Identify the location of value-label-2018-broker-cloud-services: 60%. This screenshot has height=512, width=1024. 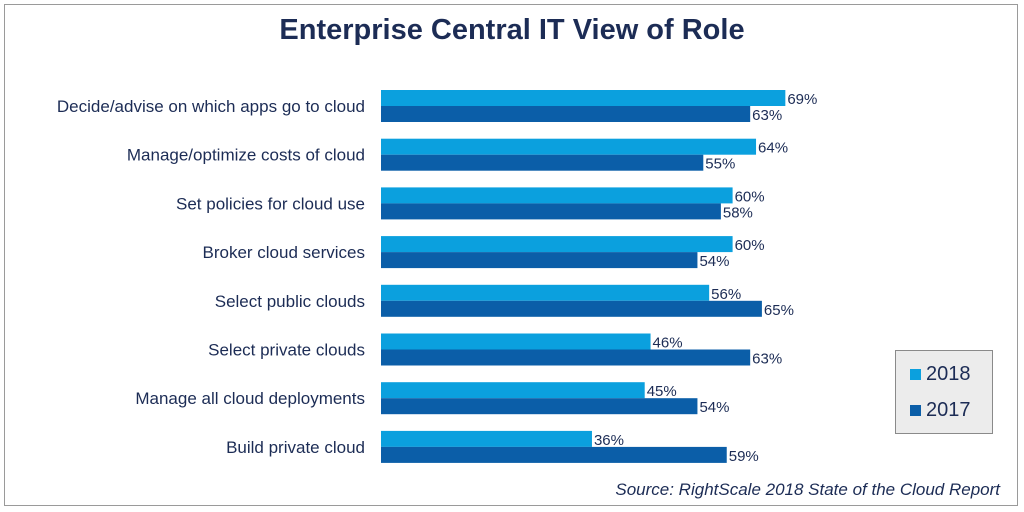
(750, 245).